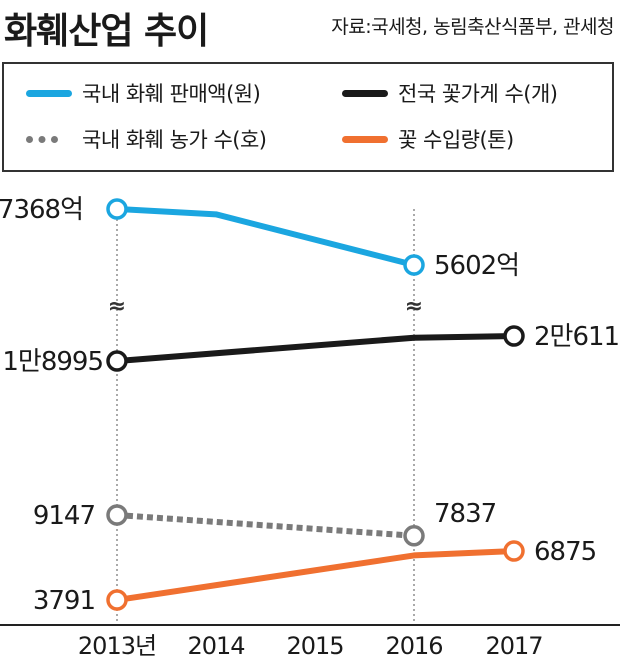 This screenshot has width=620, height=659. Describe the element at coordinates (215, 645) in the screenshot. I see `x-tick-label: 2014` at that location.